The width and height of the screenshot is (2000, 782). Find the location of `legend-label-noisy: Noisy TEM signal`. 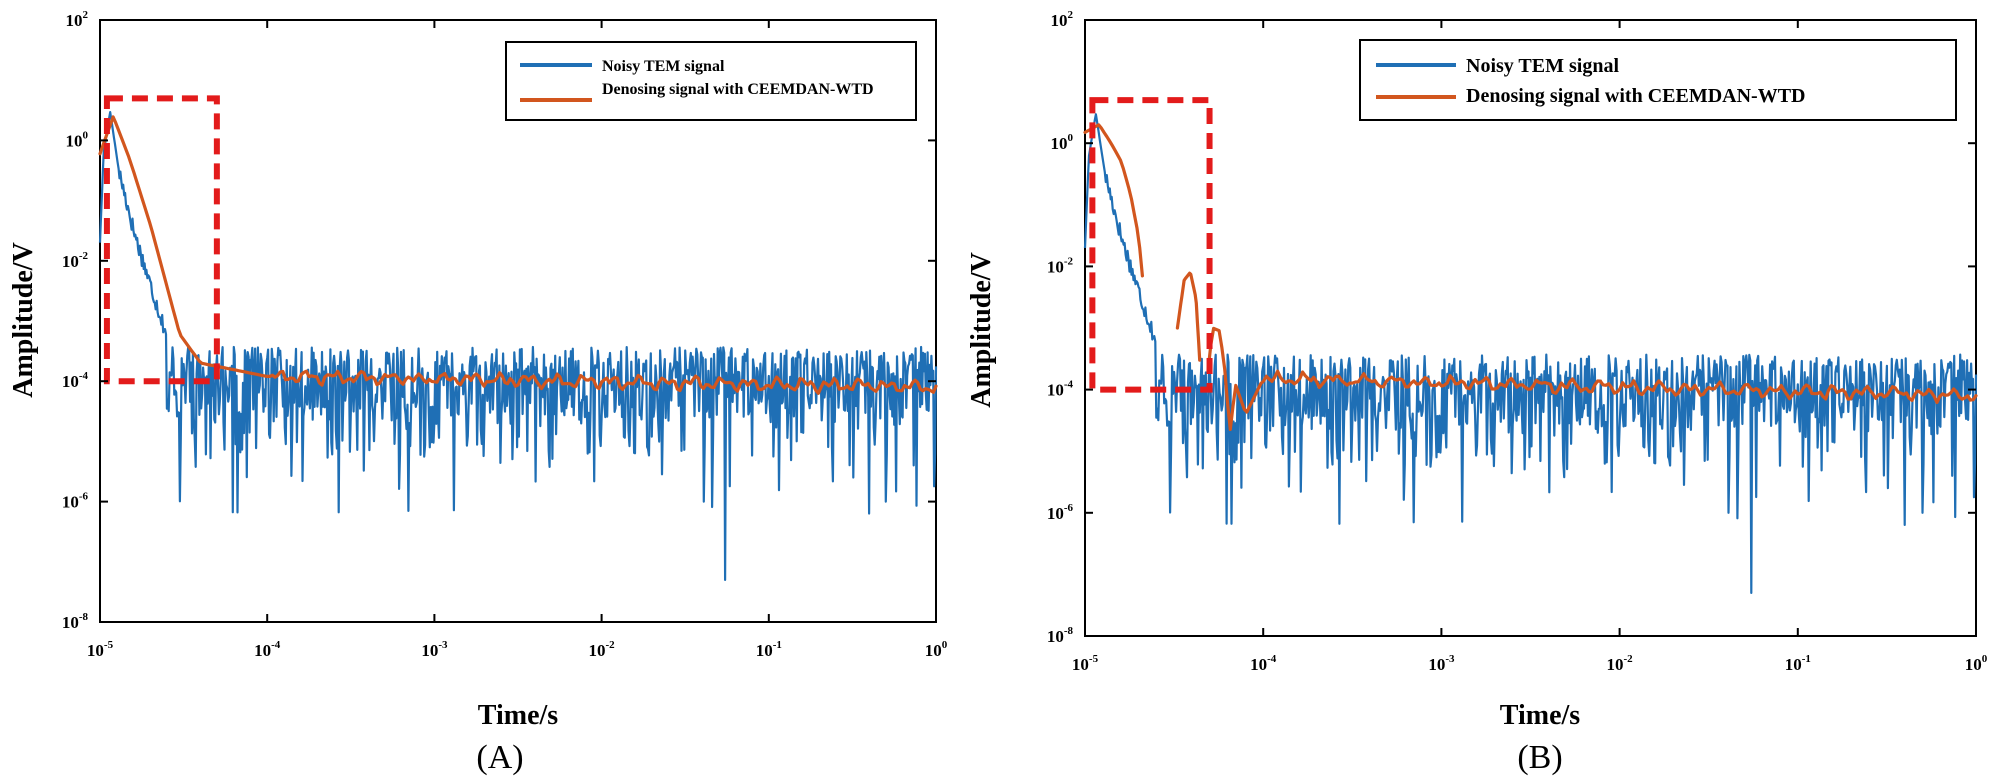

legend-label-noisy: Noisy TEM signal is located at coordinates (1542, 66).